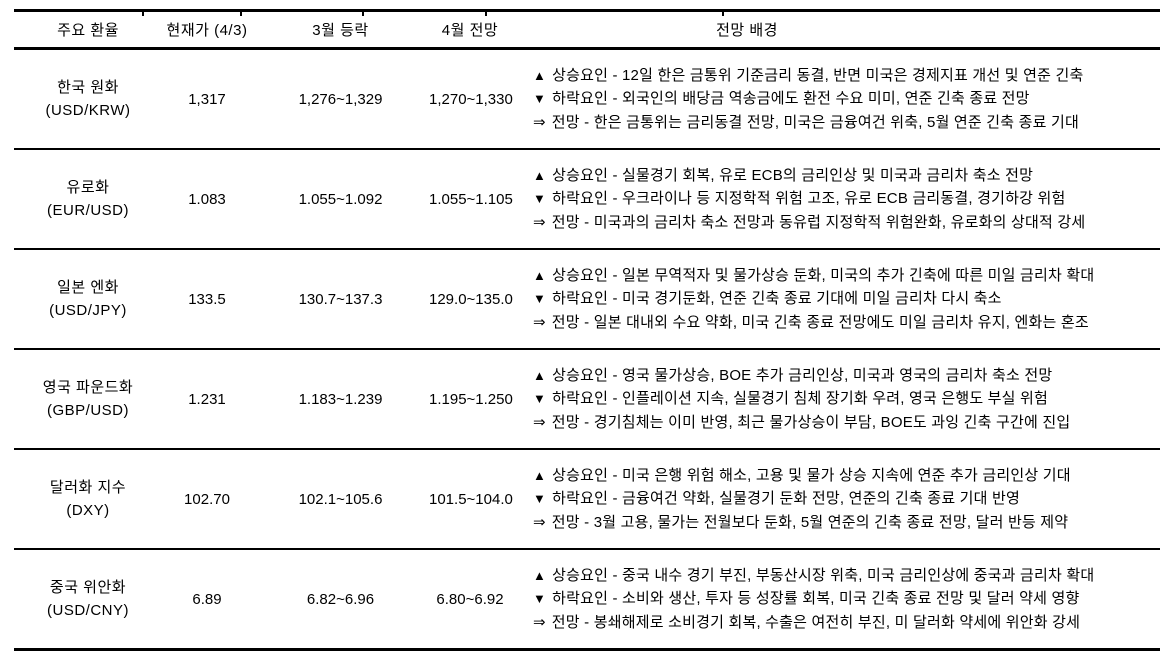 The height and width of the screenshot is (664, 1174). I want to click on header-march-range: 3월 등락, so click(340, 30).